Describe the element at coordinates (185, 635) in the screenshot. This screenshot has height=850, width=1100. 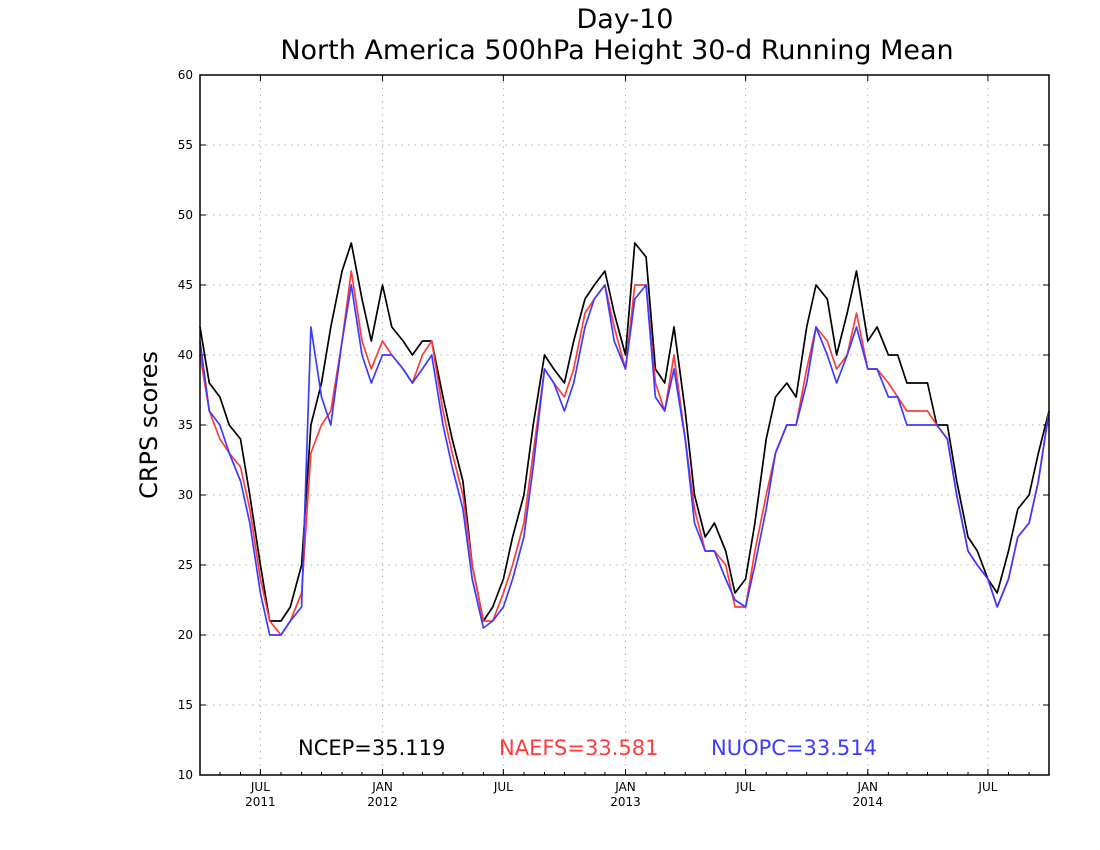
I see `y-tick-label: 20` at that location.